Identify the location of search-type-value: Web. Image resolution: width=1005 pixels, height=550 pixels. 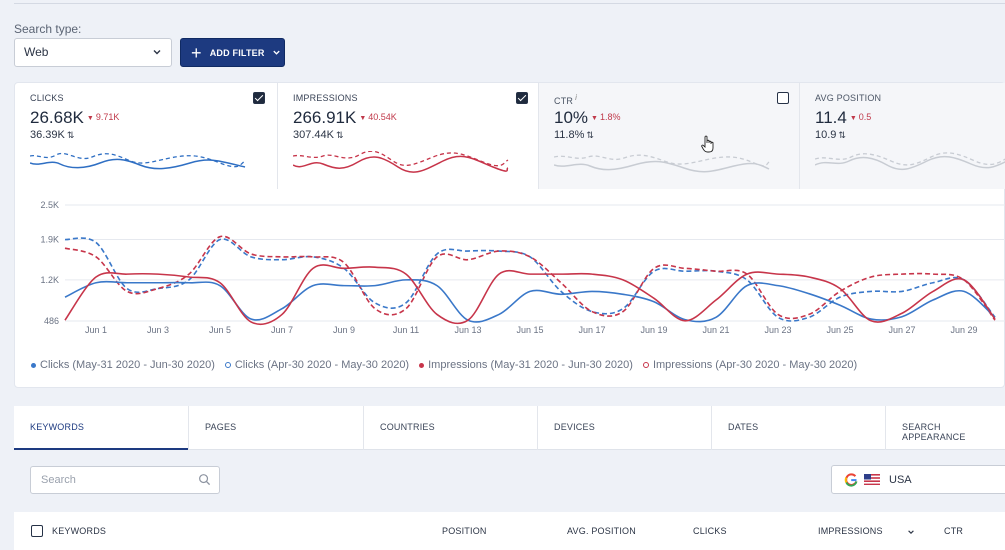
(36, 52).